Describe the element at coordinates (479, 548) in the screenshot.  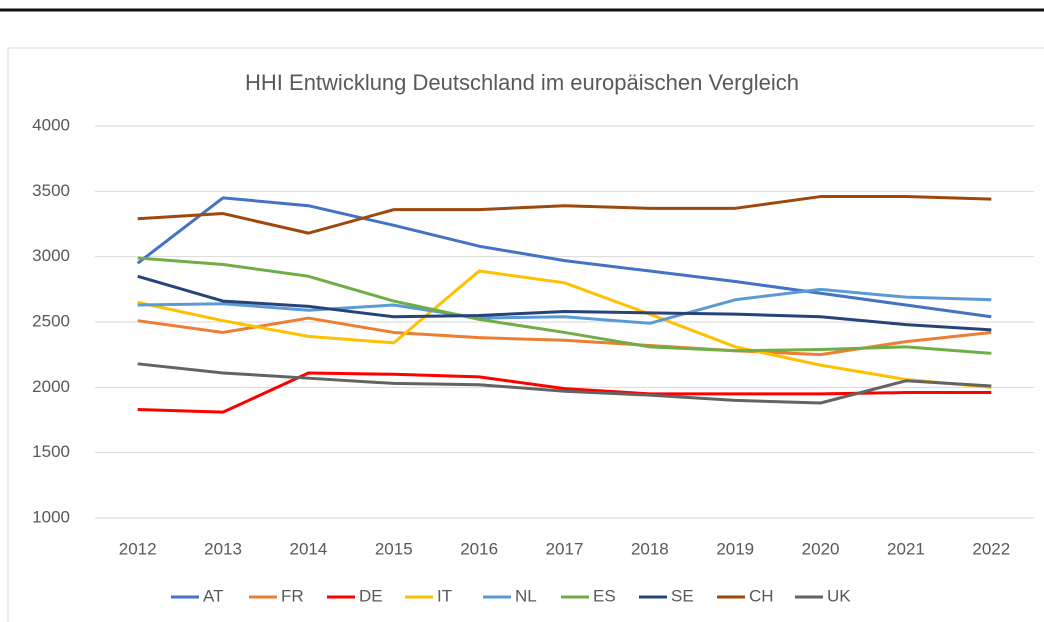
I see `x-tick-label: 2016` at that location.